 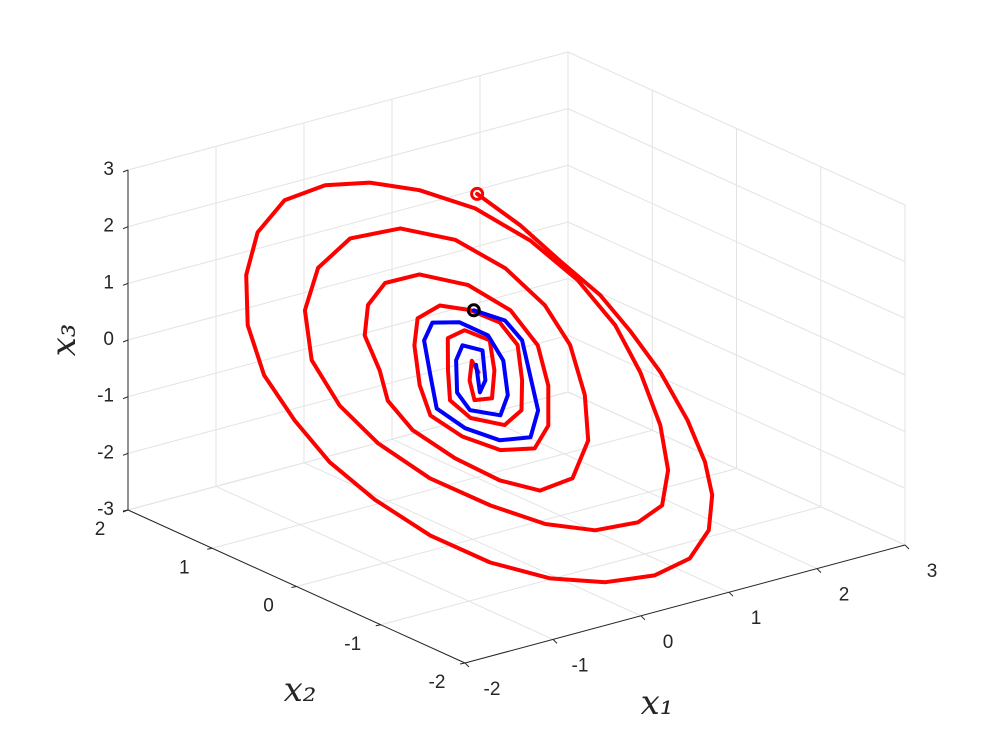 What do you see at coordinates (932, 571) in the screenshot?
I see `x-tick-label: 3` at bounding box center [932, 571].